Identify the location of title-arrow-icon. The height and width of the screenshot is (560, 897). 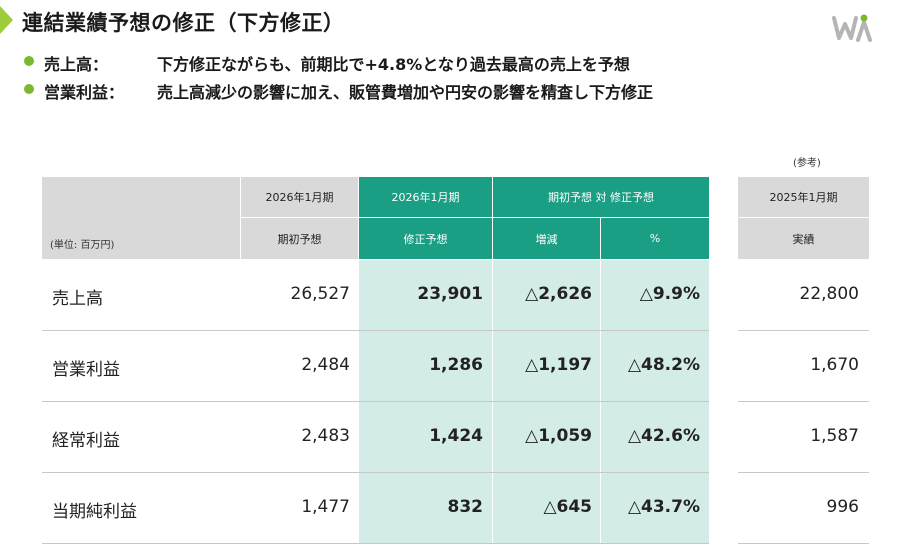
(6, 20).